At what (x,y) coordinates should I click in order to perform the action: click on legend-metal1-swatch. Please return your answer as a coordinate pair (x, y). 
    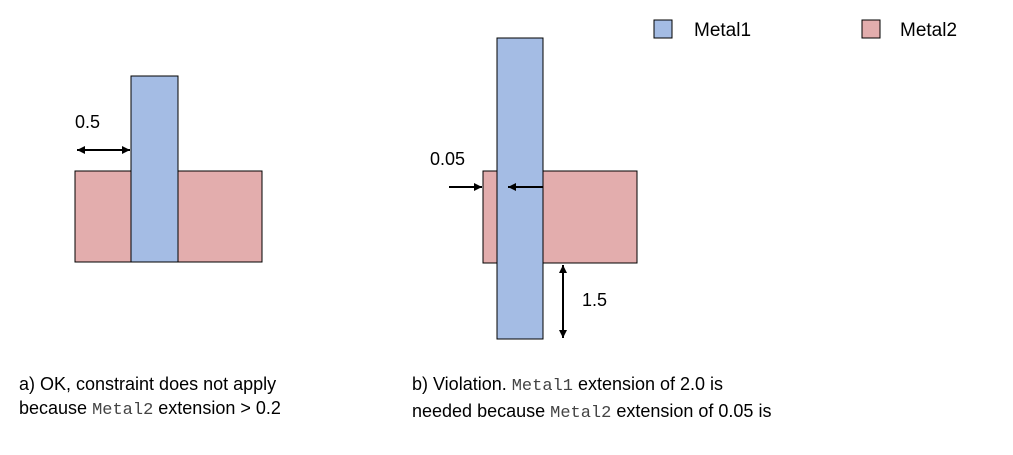
    Looking at the image, I should click on (663, 29).